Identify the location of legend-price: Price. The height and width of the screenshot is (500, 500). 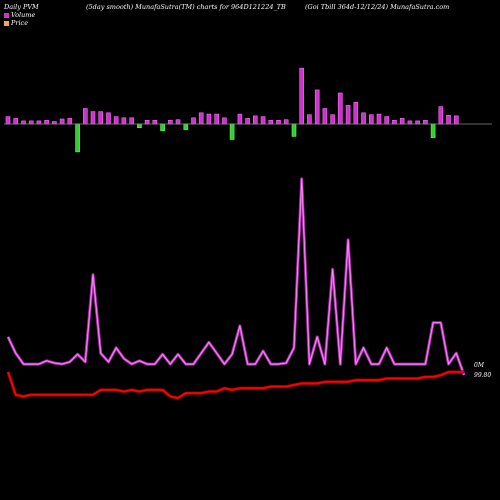
(16, 23).